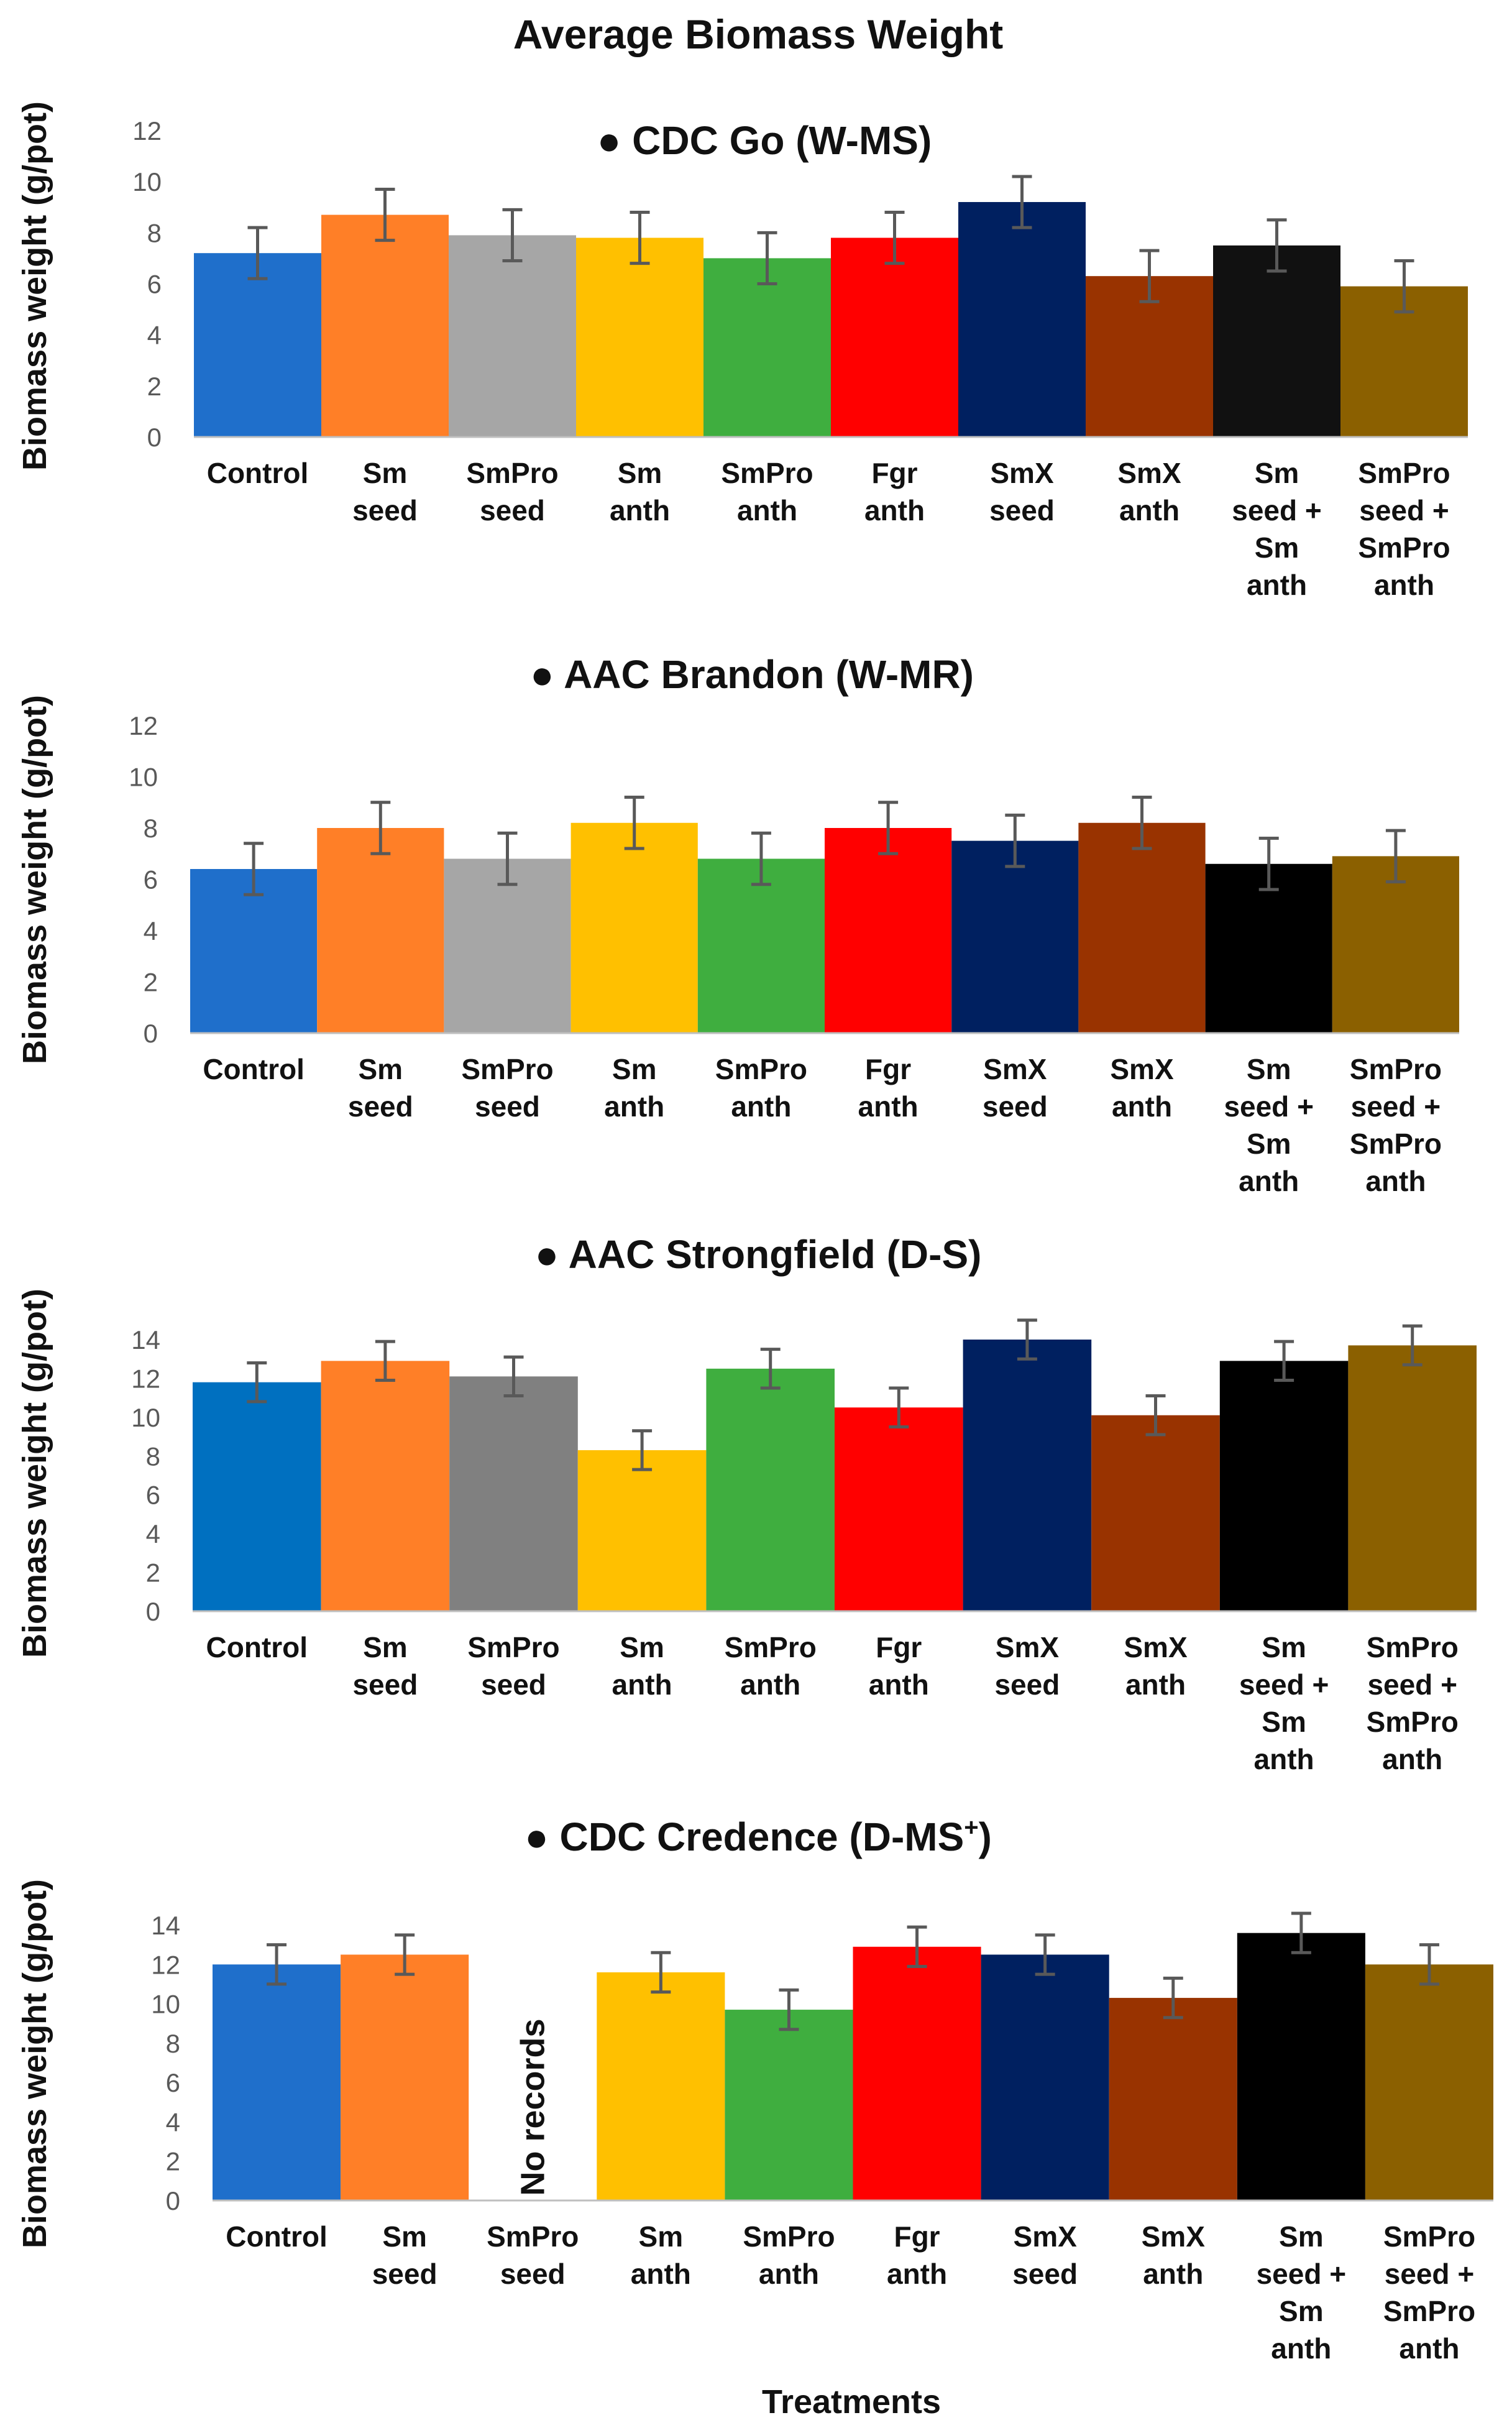 The width and height of the screenshot is (1512, 2428). I want to click on panel-title: ● CDC Credence (D-MS+), so click(759, 1836).